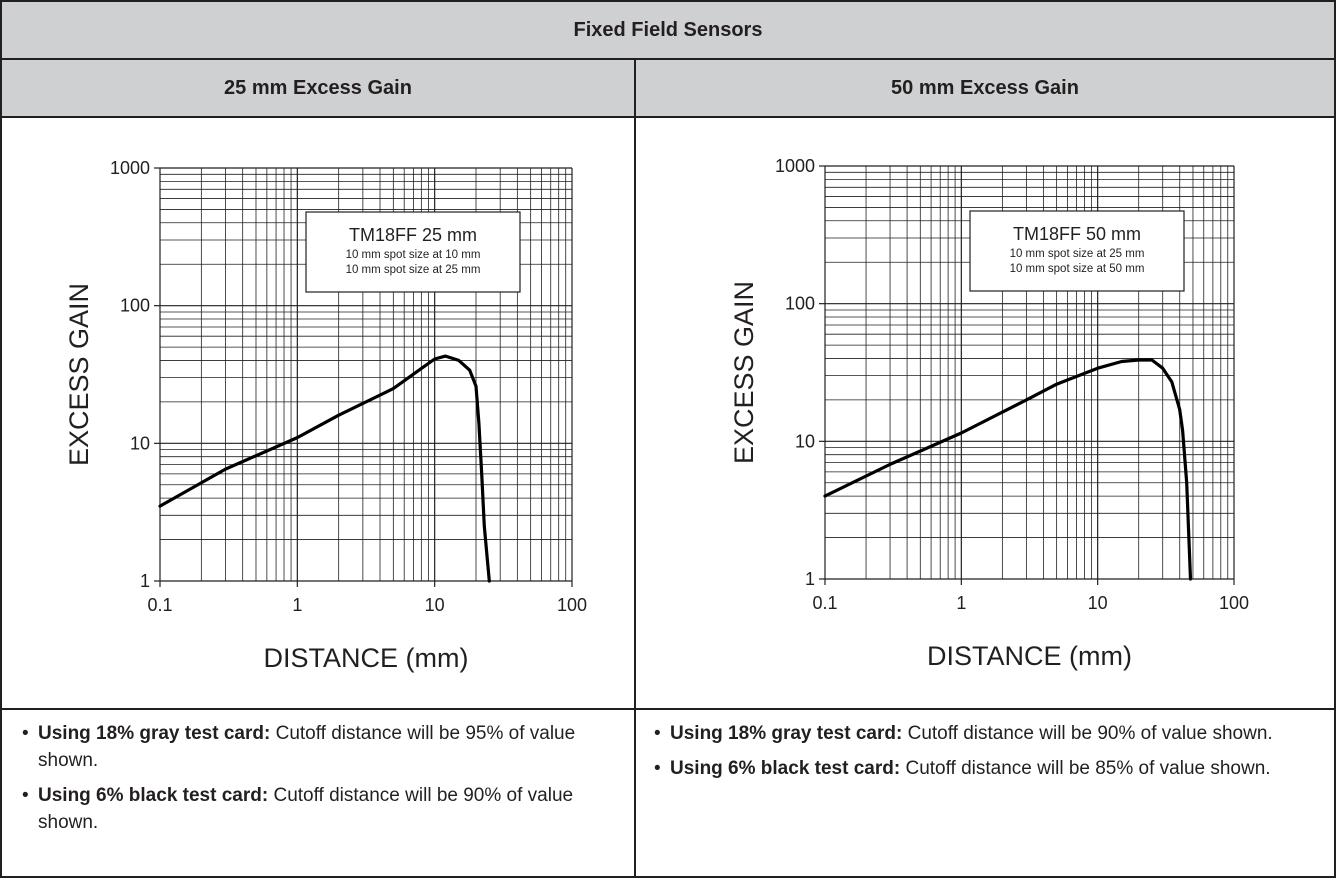 The height and width of the screenshot is (878, 1336). I want to click on column-title-25mm: 25 mm Excess Gain, so click(319, 89).